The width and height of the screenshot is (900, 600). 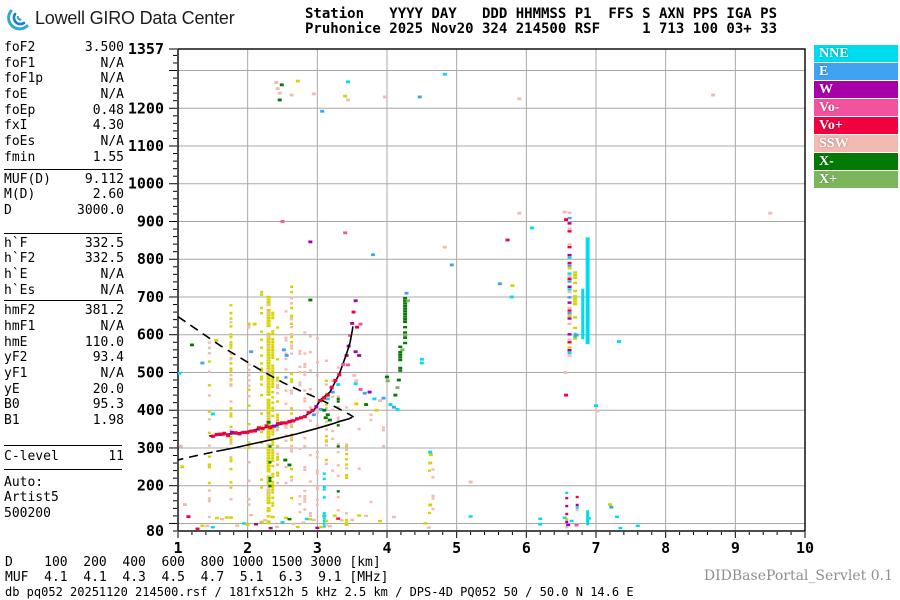 What do you see at coordinates (856, 143) in the screenshot?
I see `legend-item-ssw: SSW` at bounding box center [856, 143].